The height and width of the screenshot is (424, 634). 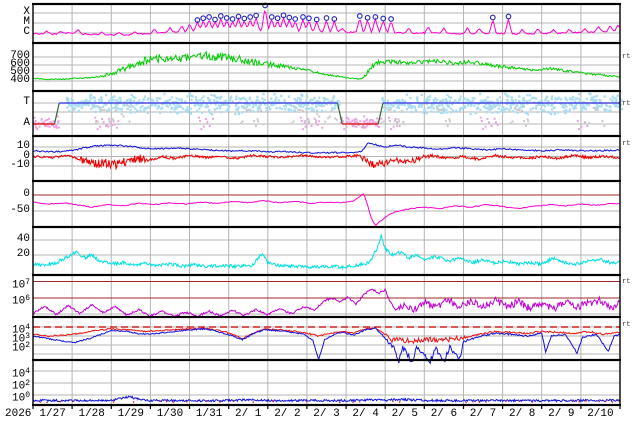 What do you see at coordinates (20, 64) in the screenshot?
I see `y-tick-label: 600` at bounding box center [20, 64].